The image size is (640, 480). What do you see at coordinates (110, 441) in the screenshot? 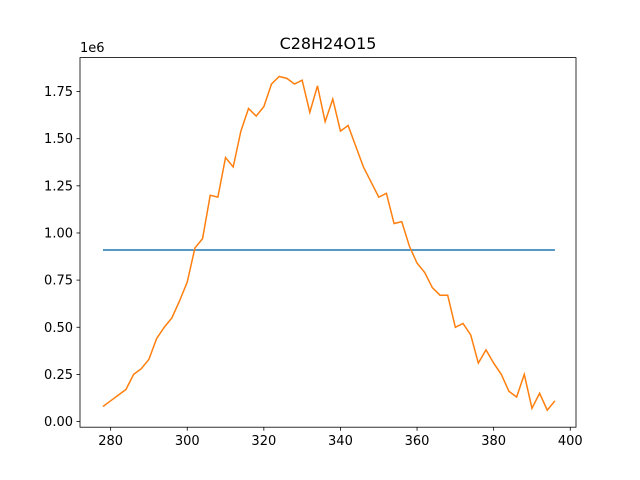
I see `x-tick-label: 280` at bounding box center [110, 441].